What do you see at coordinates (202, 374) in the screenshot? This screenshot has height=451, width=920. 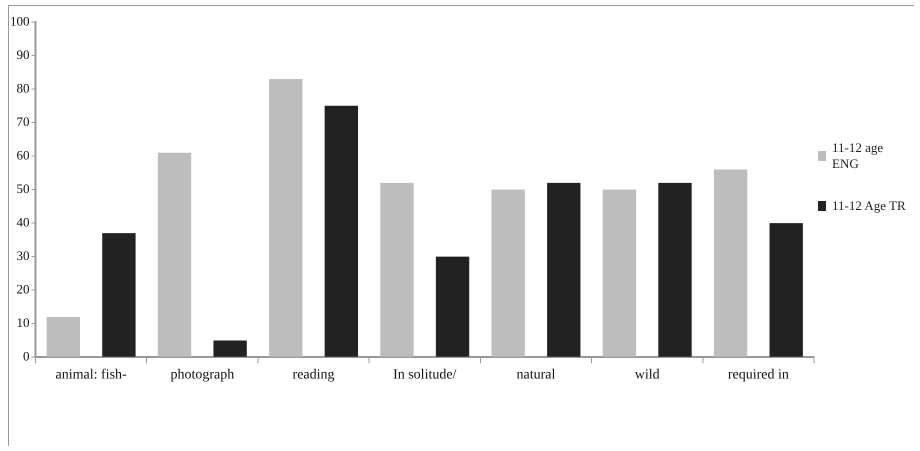 I see `x-tick-label: photograph` at bounding box center [202, 374].